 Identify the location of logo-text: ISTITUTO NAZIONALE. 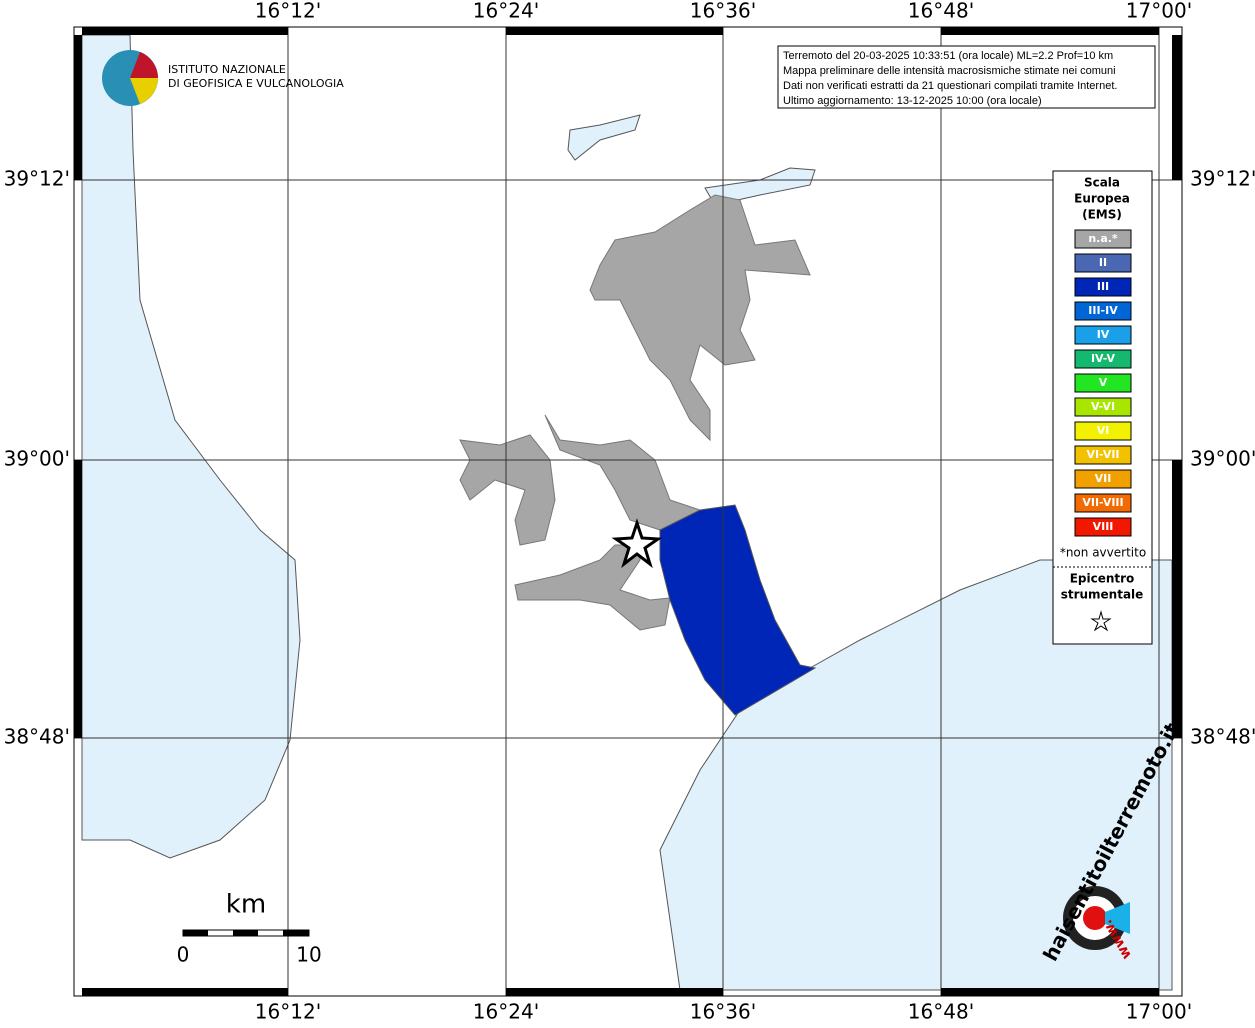
(227, 69).